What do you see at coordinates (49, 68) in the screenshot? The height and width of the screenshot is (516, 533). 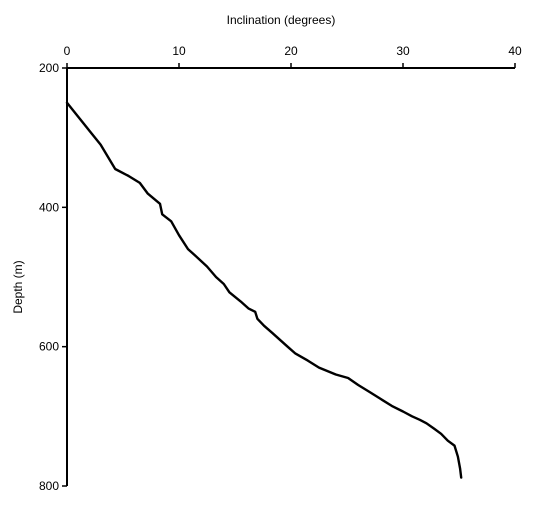 I see `y-tick-label: 200` at bounding box center [49, 68].